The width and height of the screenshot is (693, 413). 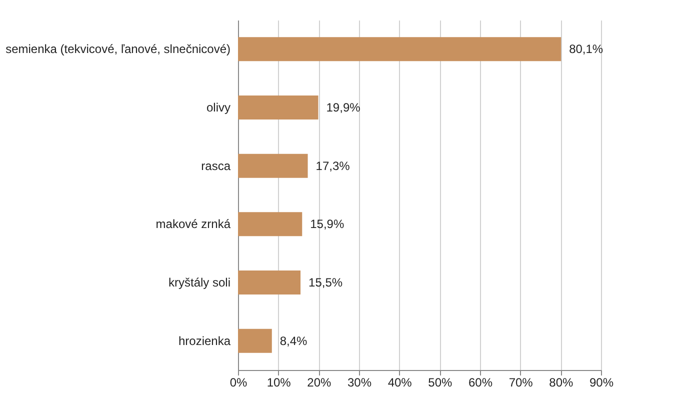 What do you see at coordinates (601, 383) in the screenshot?
I see `x-tick-label: 90%` at bounding box center [601, 383].